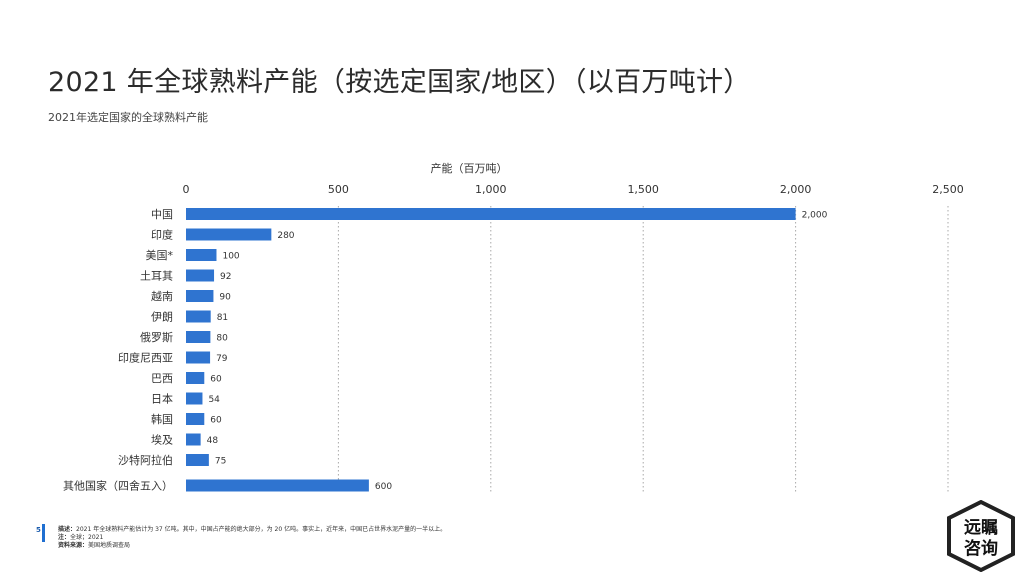 The image size is (1024, 576). Describe the element at coordinates (948, 189) in the screenshot. I see `x-tick-label: 2,500` at that location.